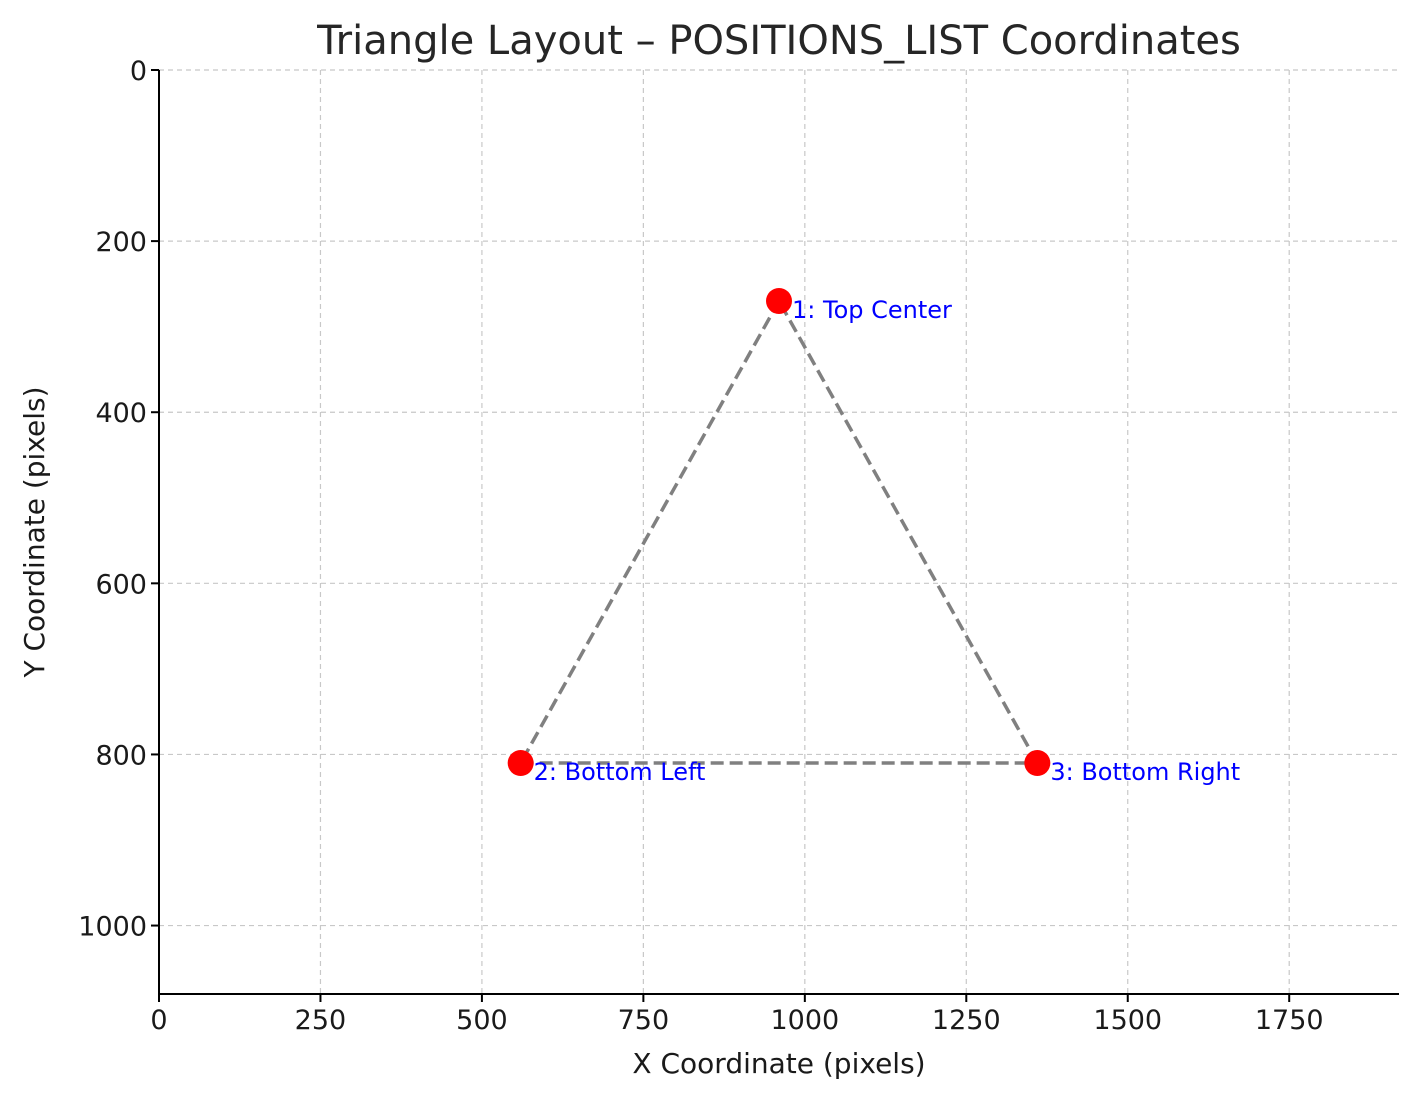 The height and width of the screenshot is (1106, 1418). What do you see at coordinates (121, 755) in the screenshot?
I see `y-tick-label: 800` at bounding box center [121, 755].